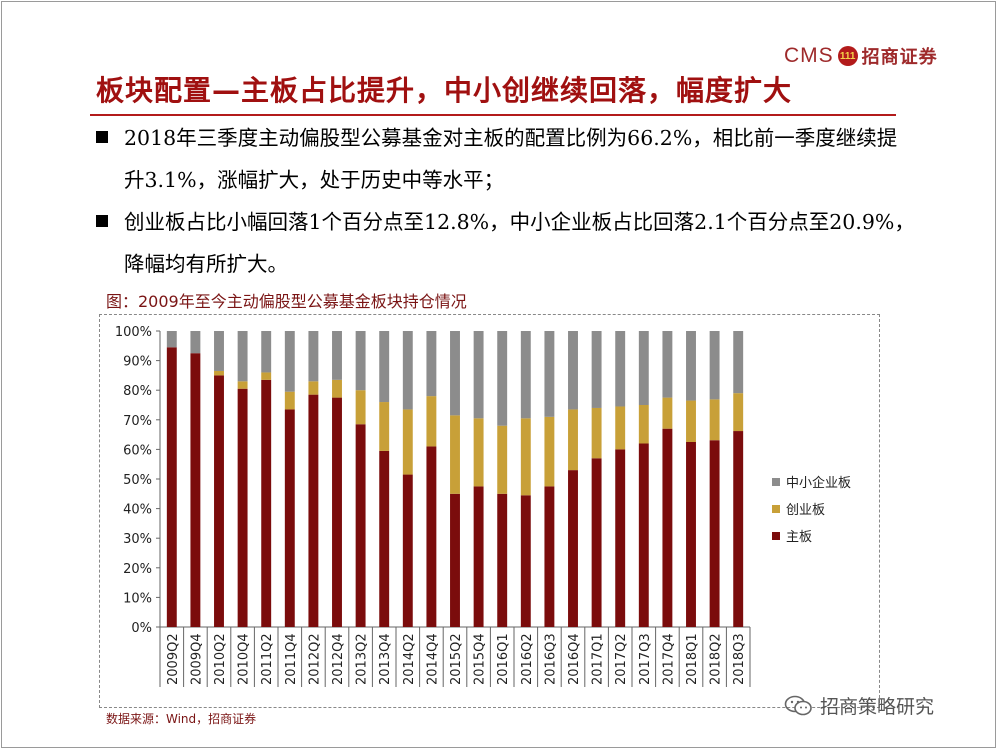 The image size is (997, 749). What do you see at coordinates (798, 705) in the screenshot?
I see `wechat-icon` at bounding box center [798, 705].